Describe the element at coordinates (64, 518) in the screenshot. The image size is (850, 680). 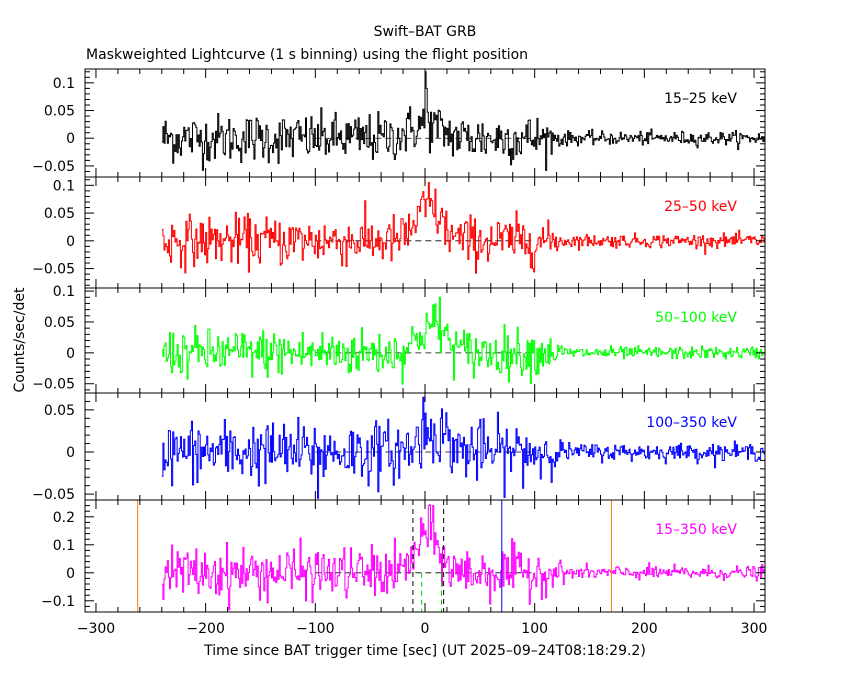
I see `y-tick-label: 0.2` at that location.